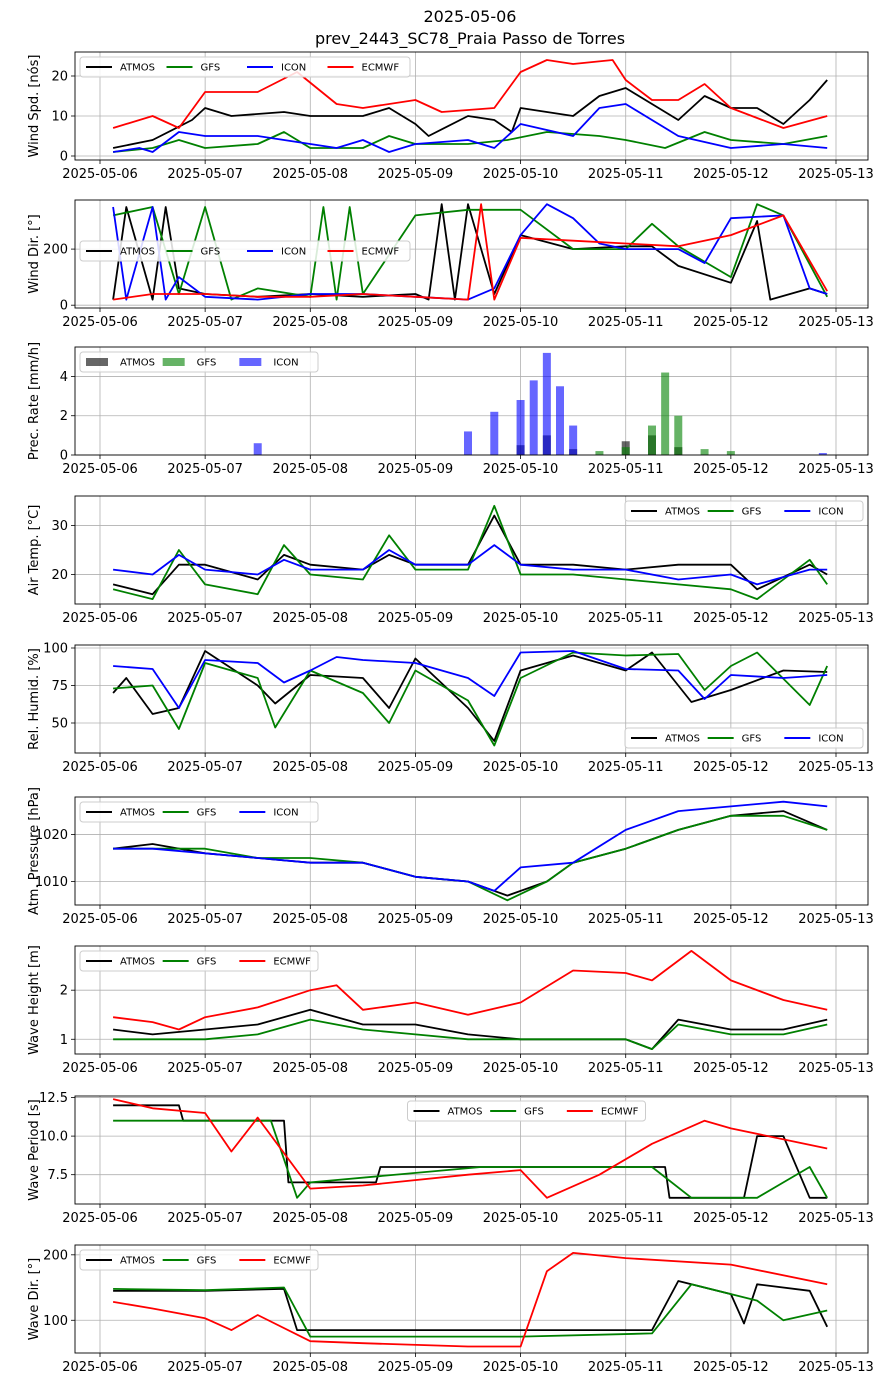  I want to click on y-axis-label: Air Temp. [°C], so click(34, 550).